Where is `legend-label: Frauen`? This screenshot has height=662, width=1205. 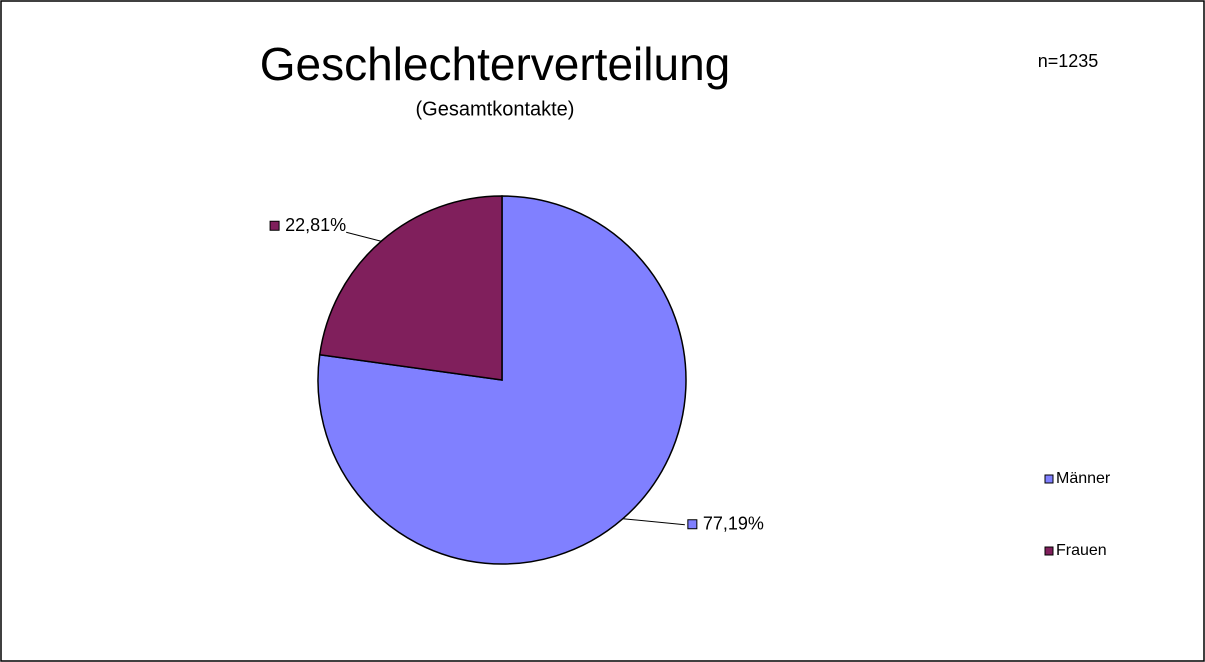
legend-label: Frauen is located at coordinates (1081, 550).